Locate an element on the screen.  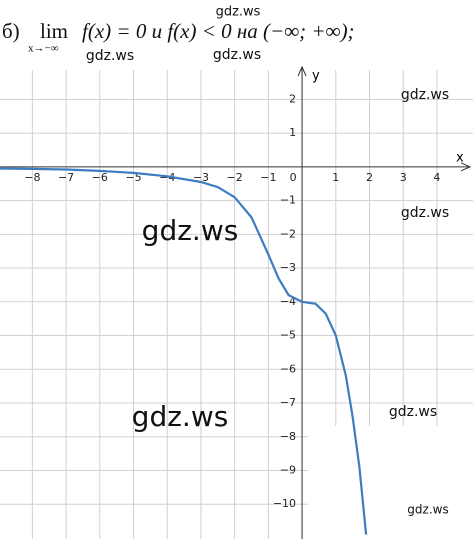
x-axis-arrow is located at coordinates (466, 167).